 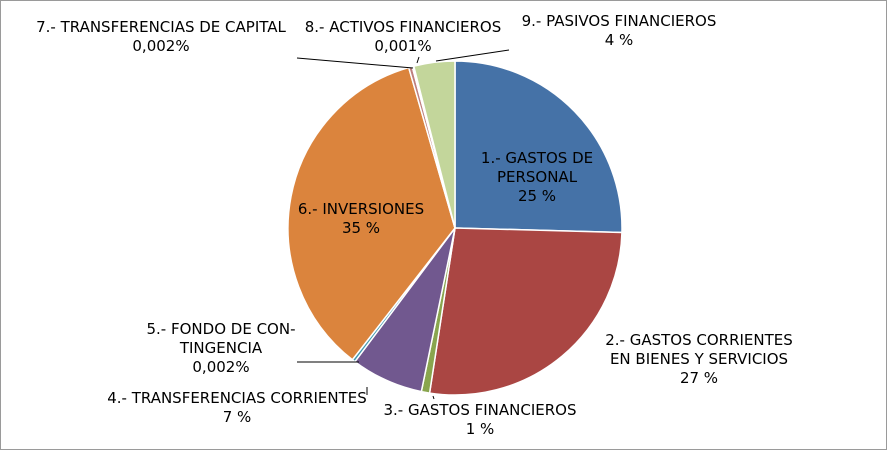 What do you see at coordinates (221, 348) in the screenshot?
I see `slice-label-5: 5.- FONDO DE CON-TINGENCIA 0,002%` at bounding box center [221, 348].